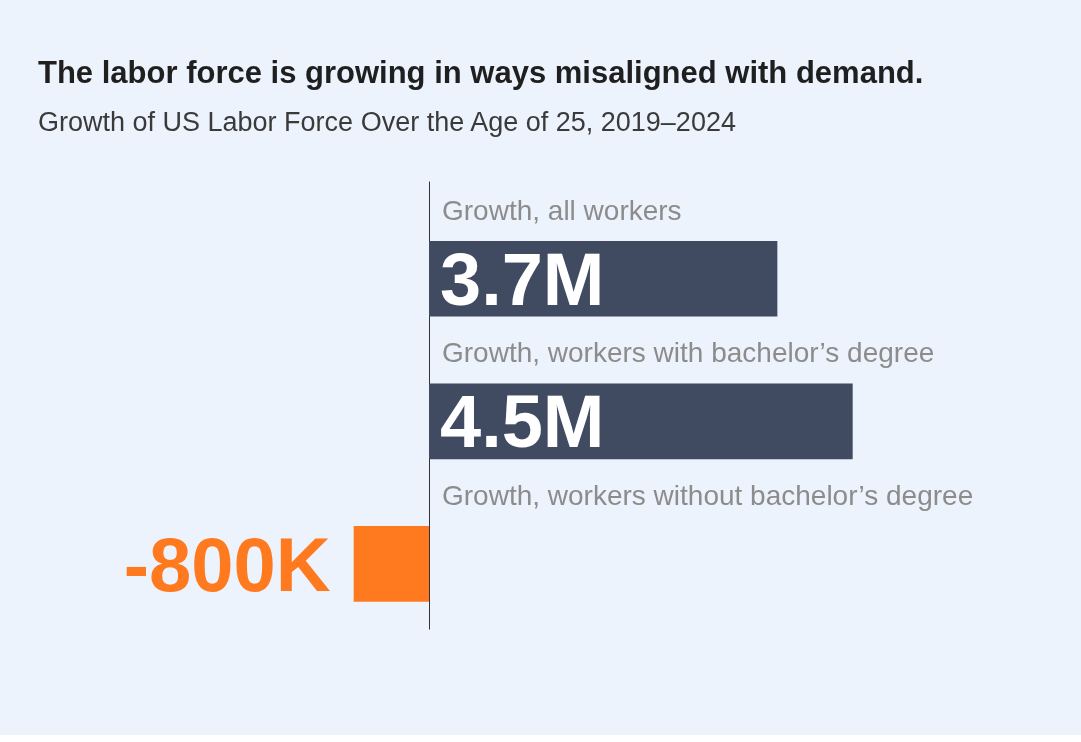 The width and height of the screenshot is (1081, 742). What do you see at coordinates (481, 72) in the screenshot?
I see `chart-title: The labor force is growing in ways misaligned with demand.` at bounding box center [481, 72].